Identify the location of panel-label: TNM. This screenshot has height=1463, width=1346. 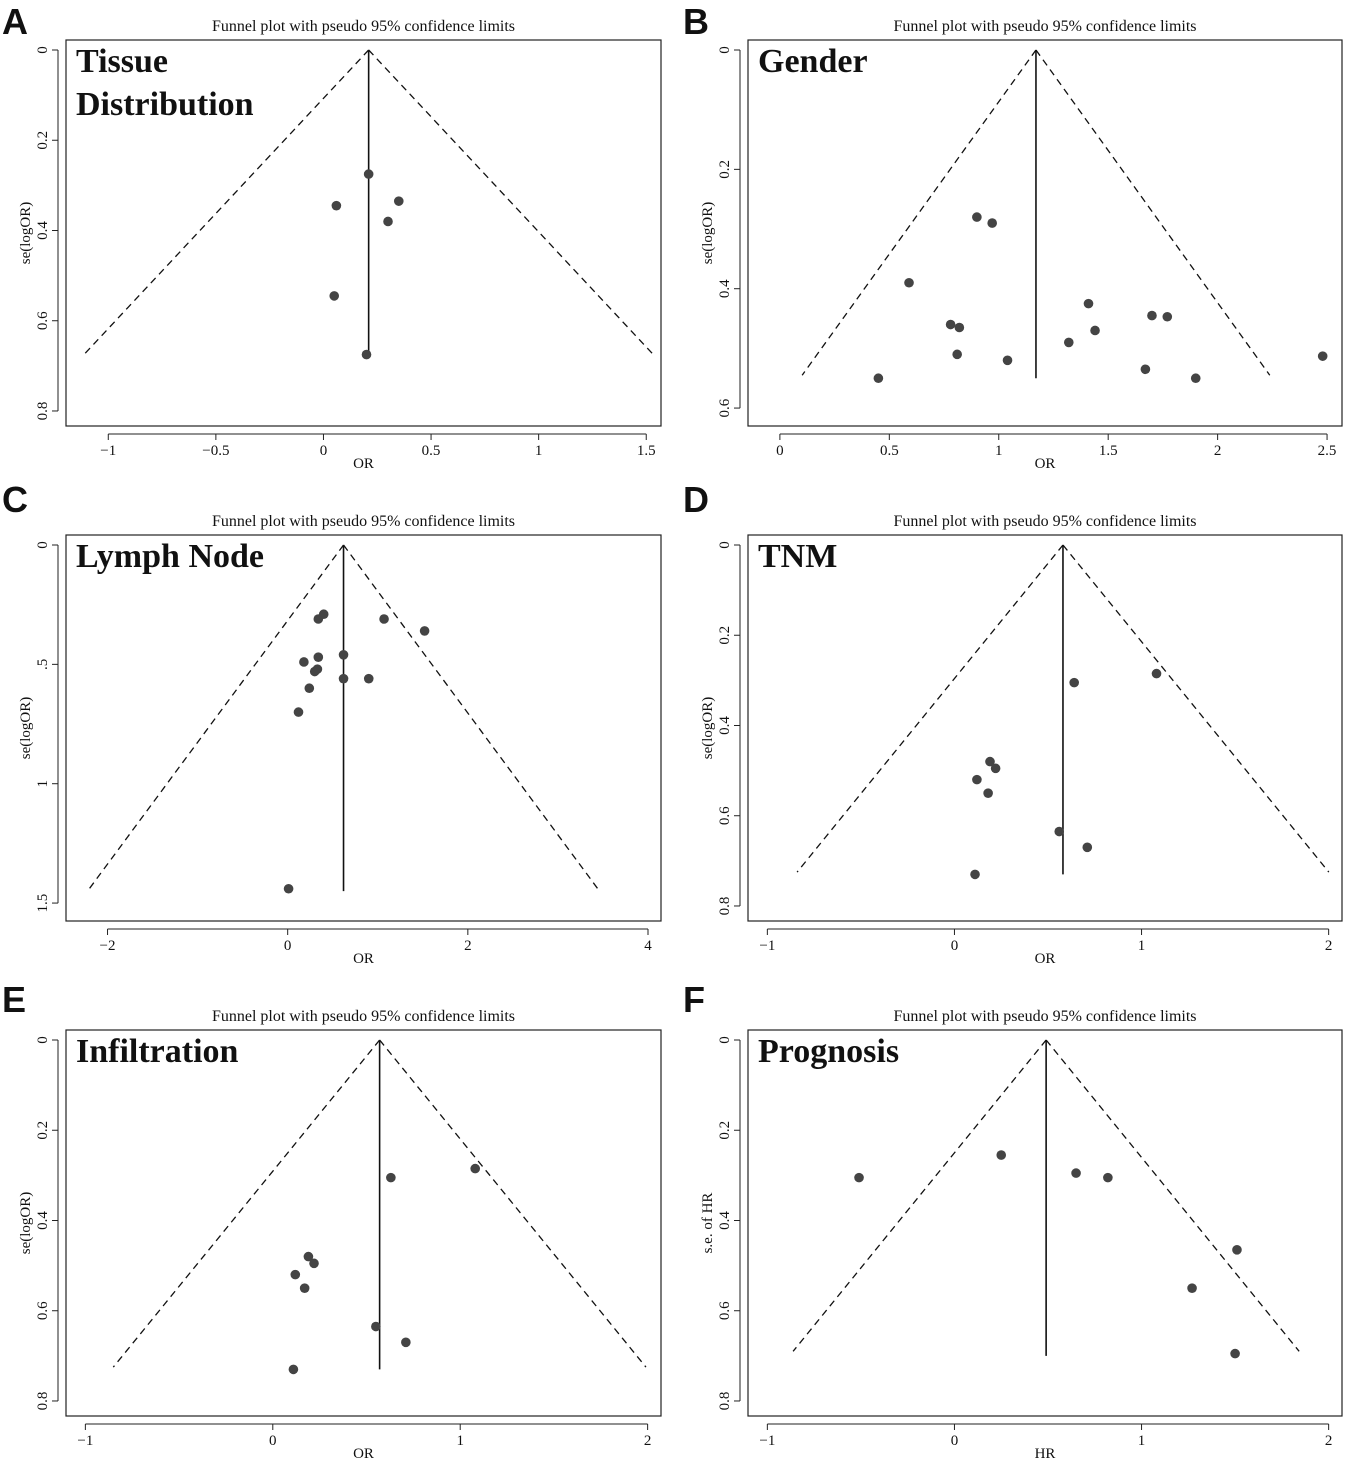
(797, 556).